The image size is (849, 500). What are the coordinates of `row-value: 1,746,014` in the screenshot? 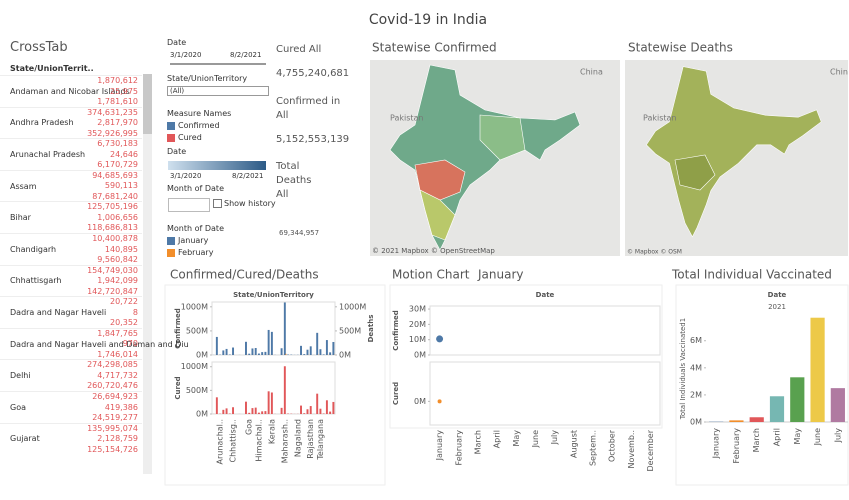 It's located at (117, 354).